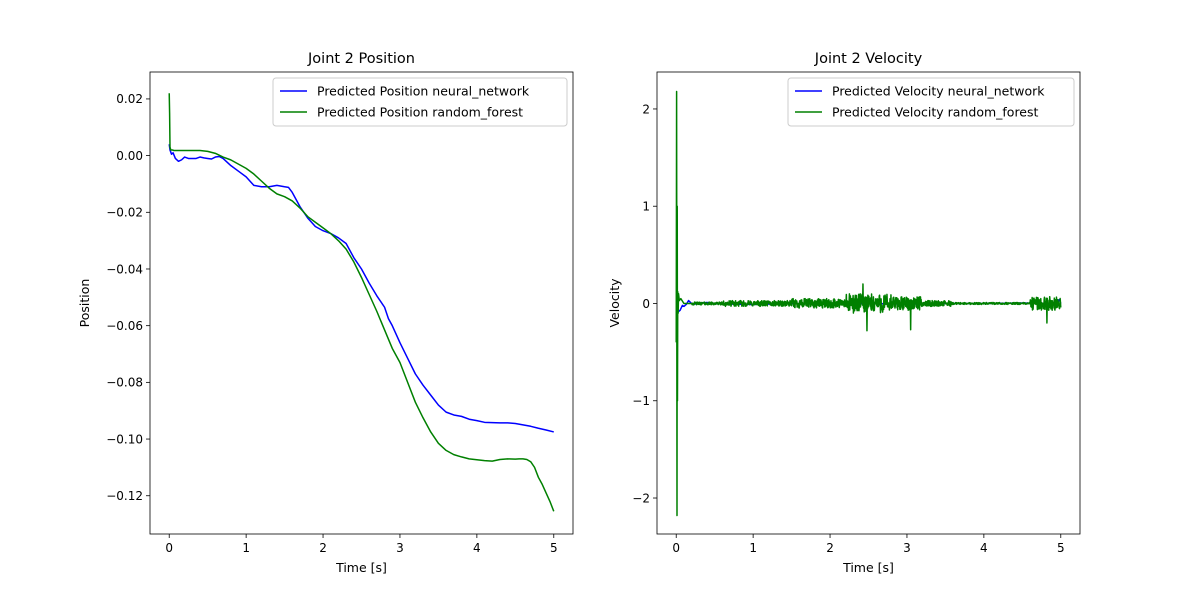 The width and height of the screenshot is (1200, 600). What do you see at coordinates (614, 303) in the screenshot?
I see `y-axis-label: Velocity` at bounding box center [614, 303].